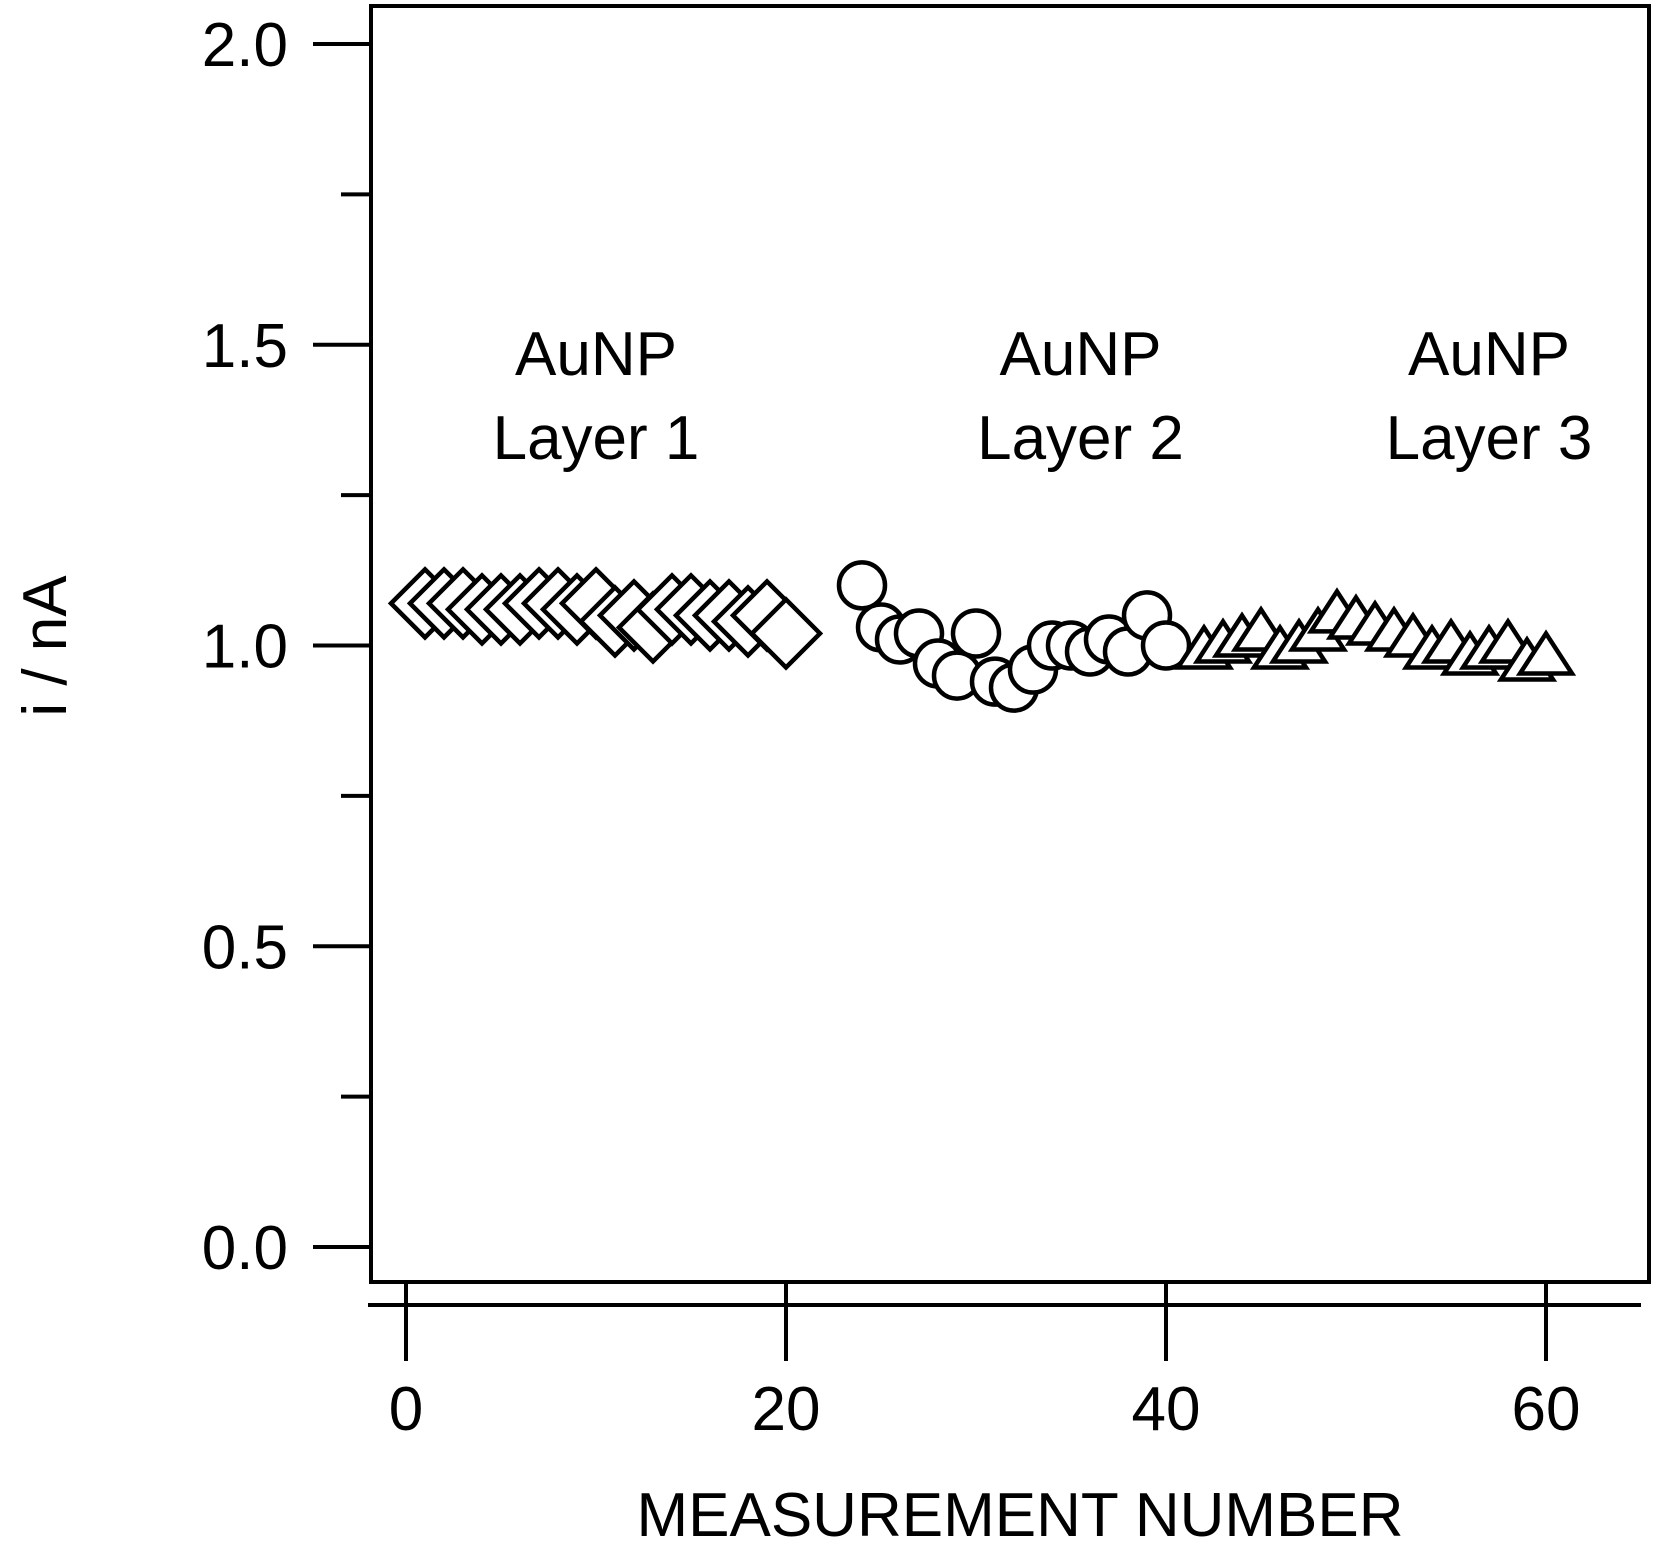 The width and height of the screenshot is (1654, 1544). Describe the element at coordinates (1019, 1512) in the screenshot. I see `x-axis-title: MEASUREMENT NUMBER` at that location.